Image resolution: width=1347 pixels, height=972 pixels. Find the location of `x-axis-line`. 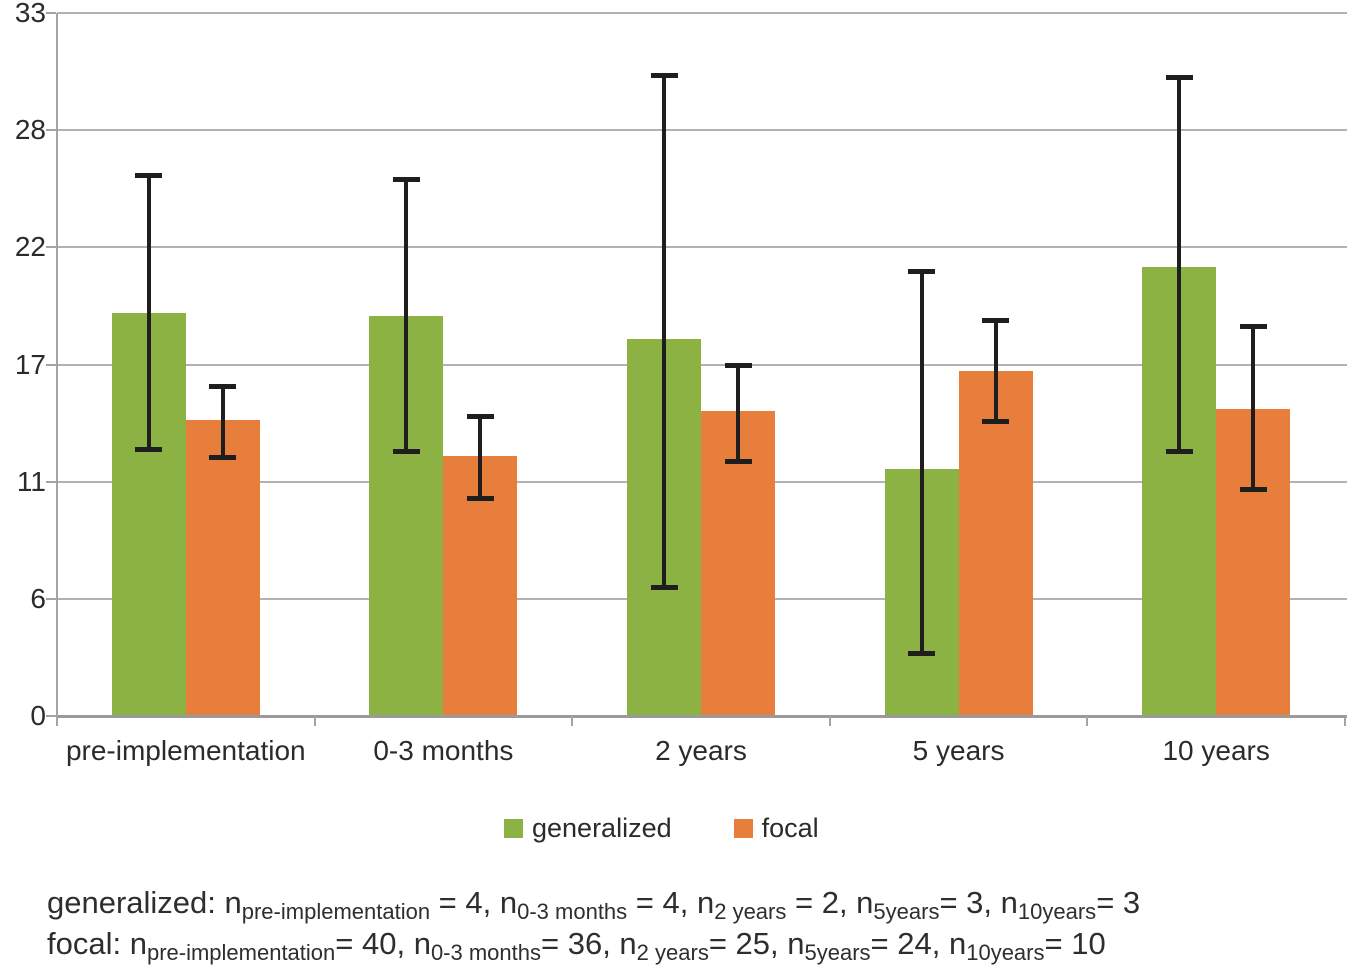

x-axis-line is located at coordinates (701, 716).